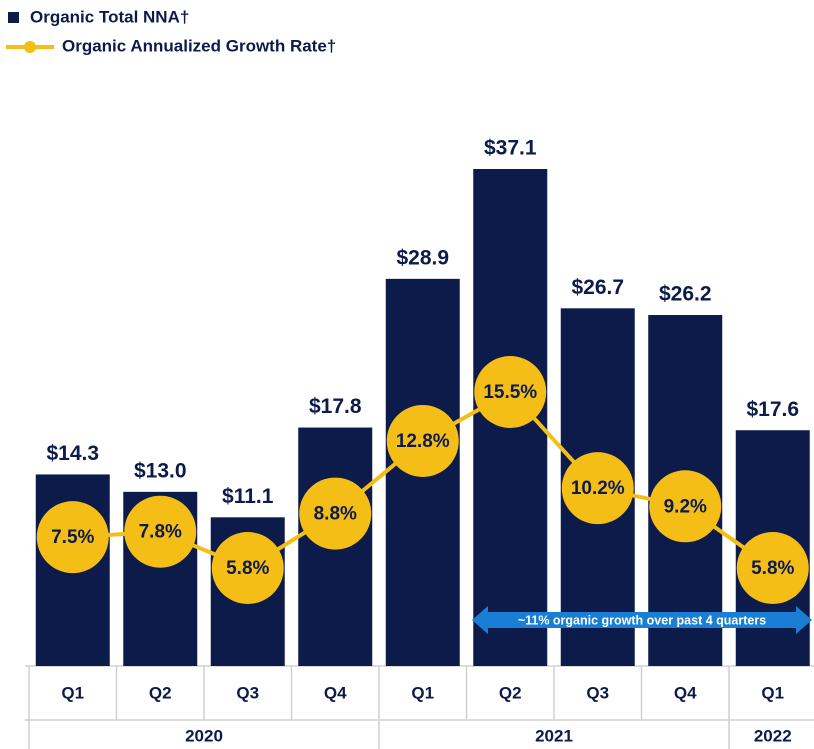 This screenshot has height=749, width=814. I want to click on year-label: 2020, so click(204, 735).